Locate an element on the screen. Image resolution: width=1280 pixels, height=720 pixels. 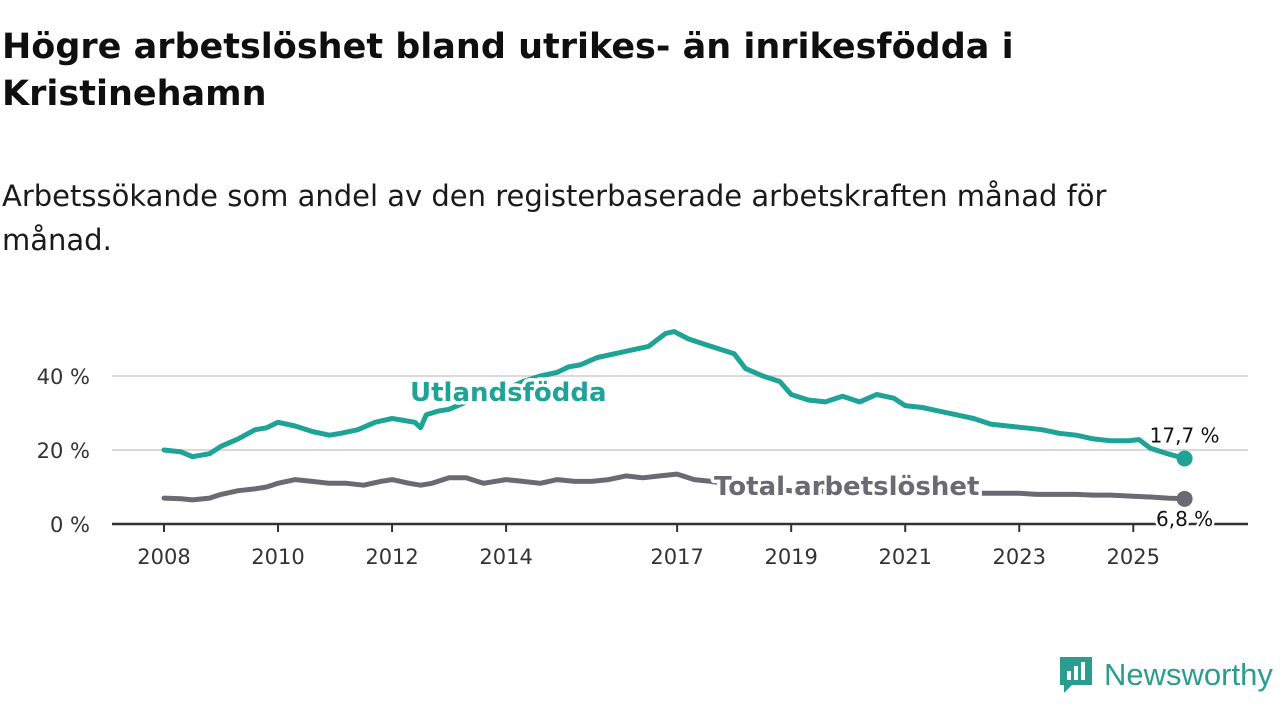
x-tick-label: 2012 is located at coordinates (391, 557).